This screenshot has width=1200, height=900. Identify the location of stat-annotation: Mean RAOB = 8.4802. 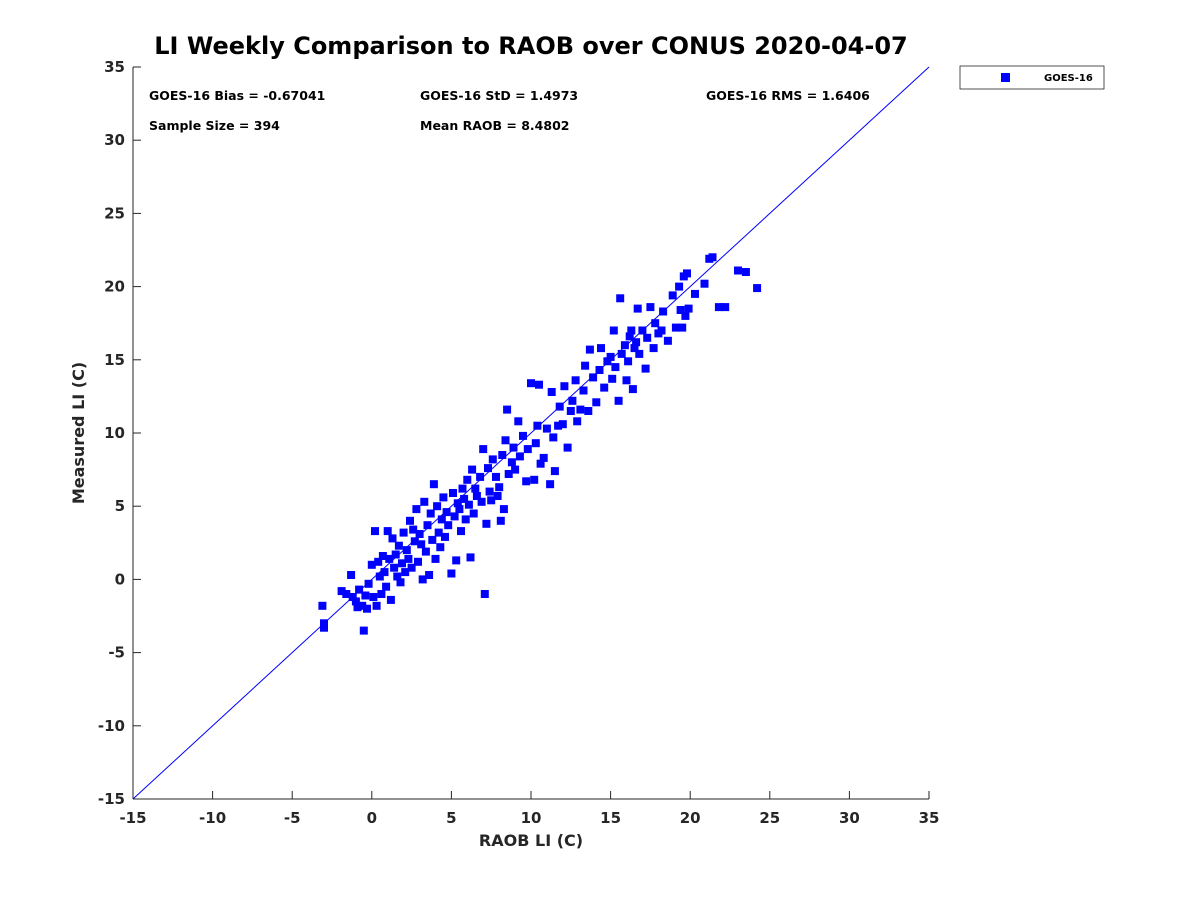
(494, 125).